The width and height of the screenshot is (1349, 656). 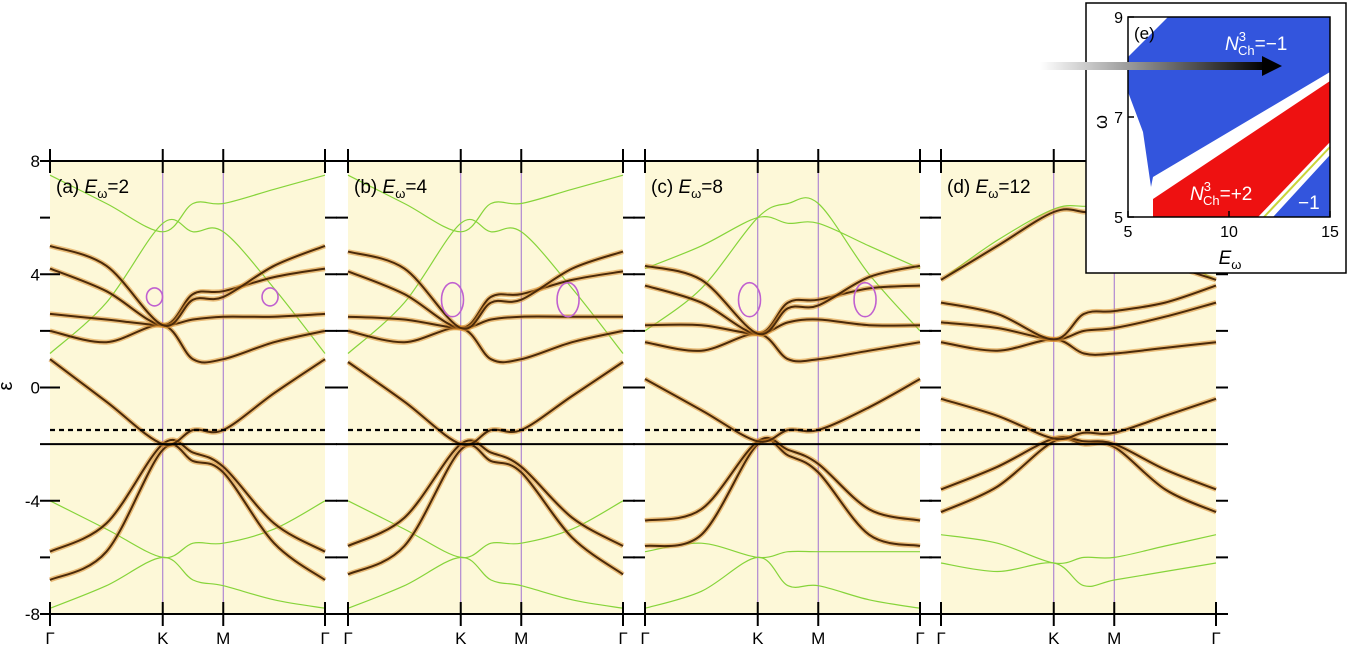 What do you see at coordinates (1241, 149) in the screenshot?
I see `region-red` at bounding box center [1241, 149].